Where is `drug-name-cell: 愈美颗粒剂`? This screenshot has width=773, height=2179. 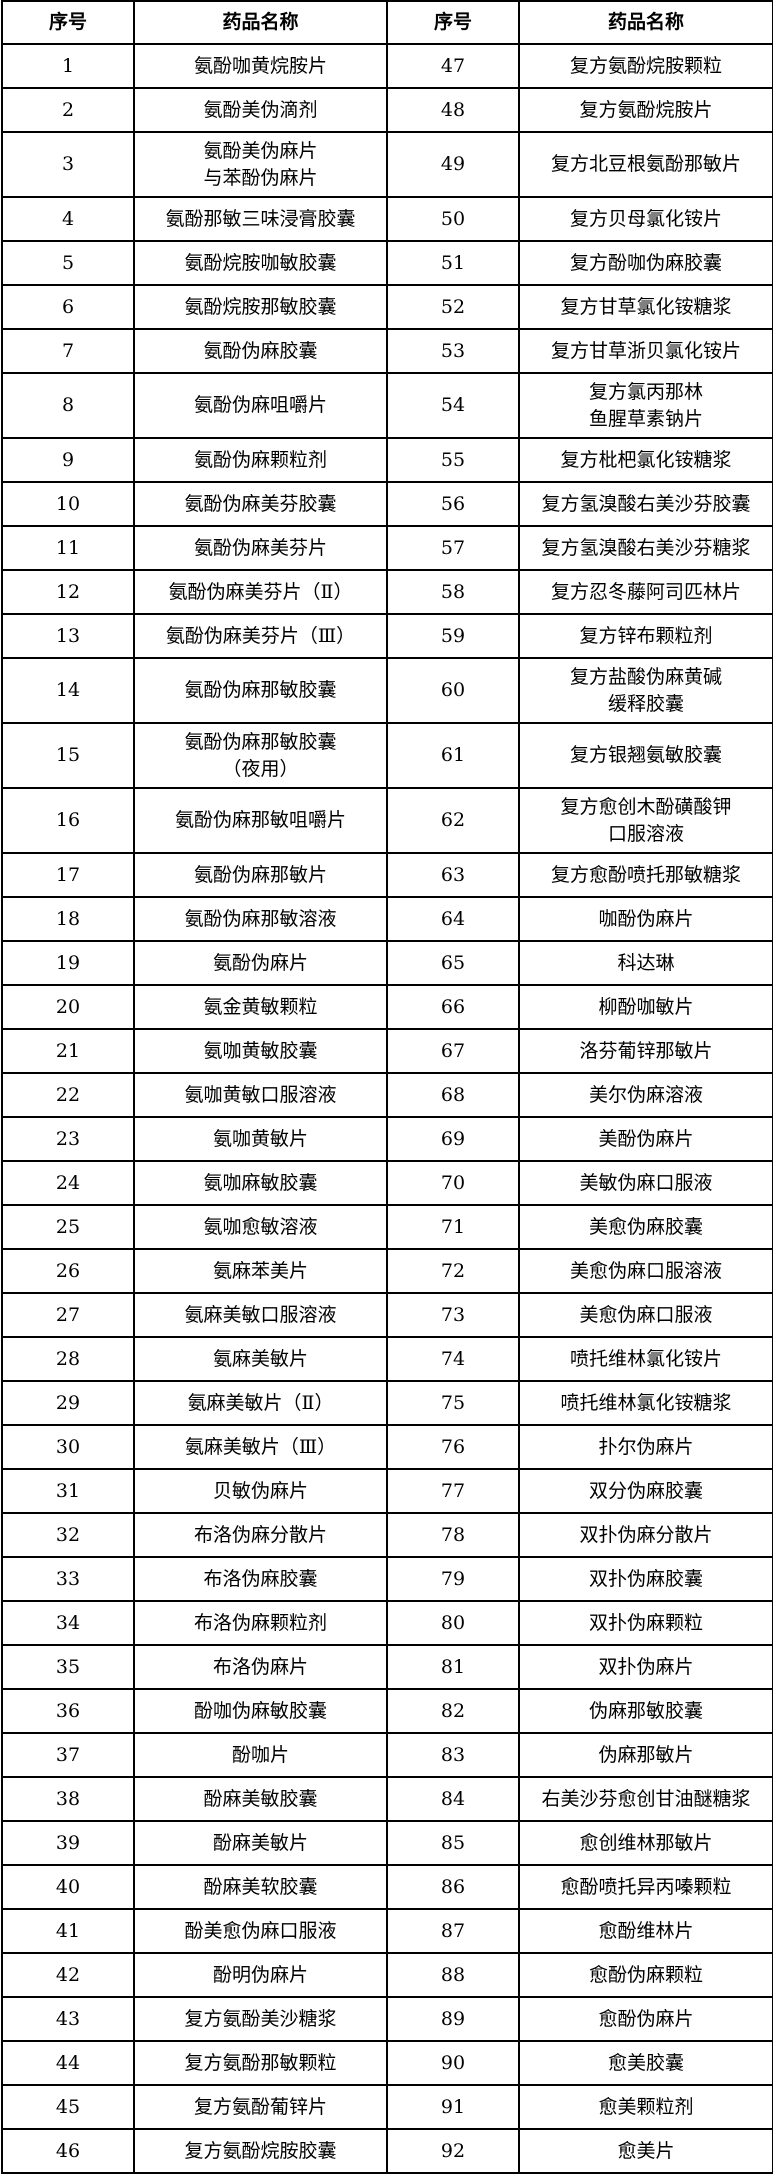 drug-name-cell: 愈美颗粒剂 is located at coordinates (645, 2107).